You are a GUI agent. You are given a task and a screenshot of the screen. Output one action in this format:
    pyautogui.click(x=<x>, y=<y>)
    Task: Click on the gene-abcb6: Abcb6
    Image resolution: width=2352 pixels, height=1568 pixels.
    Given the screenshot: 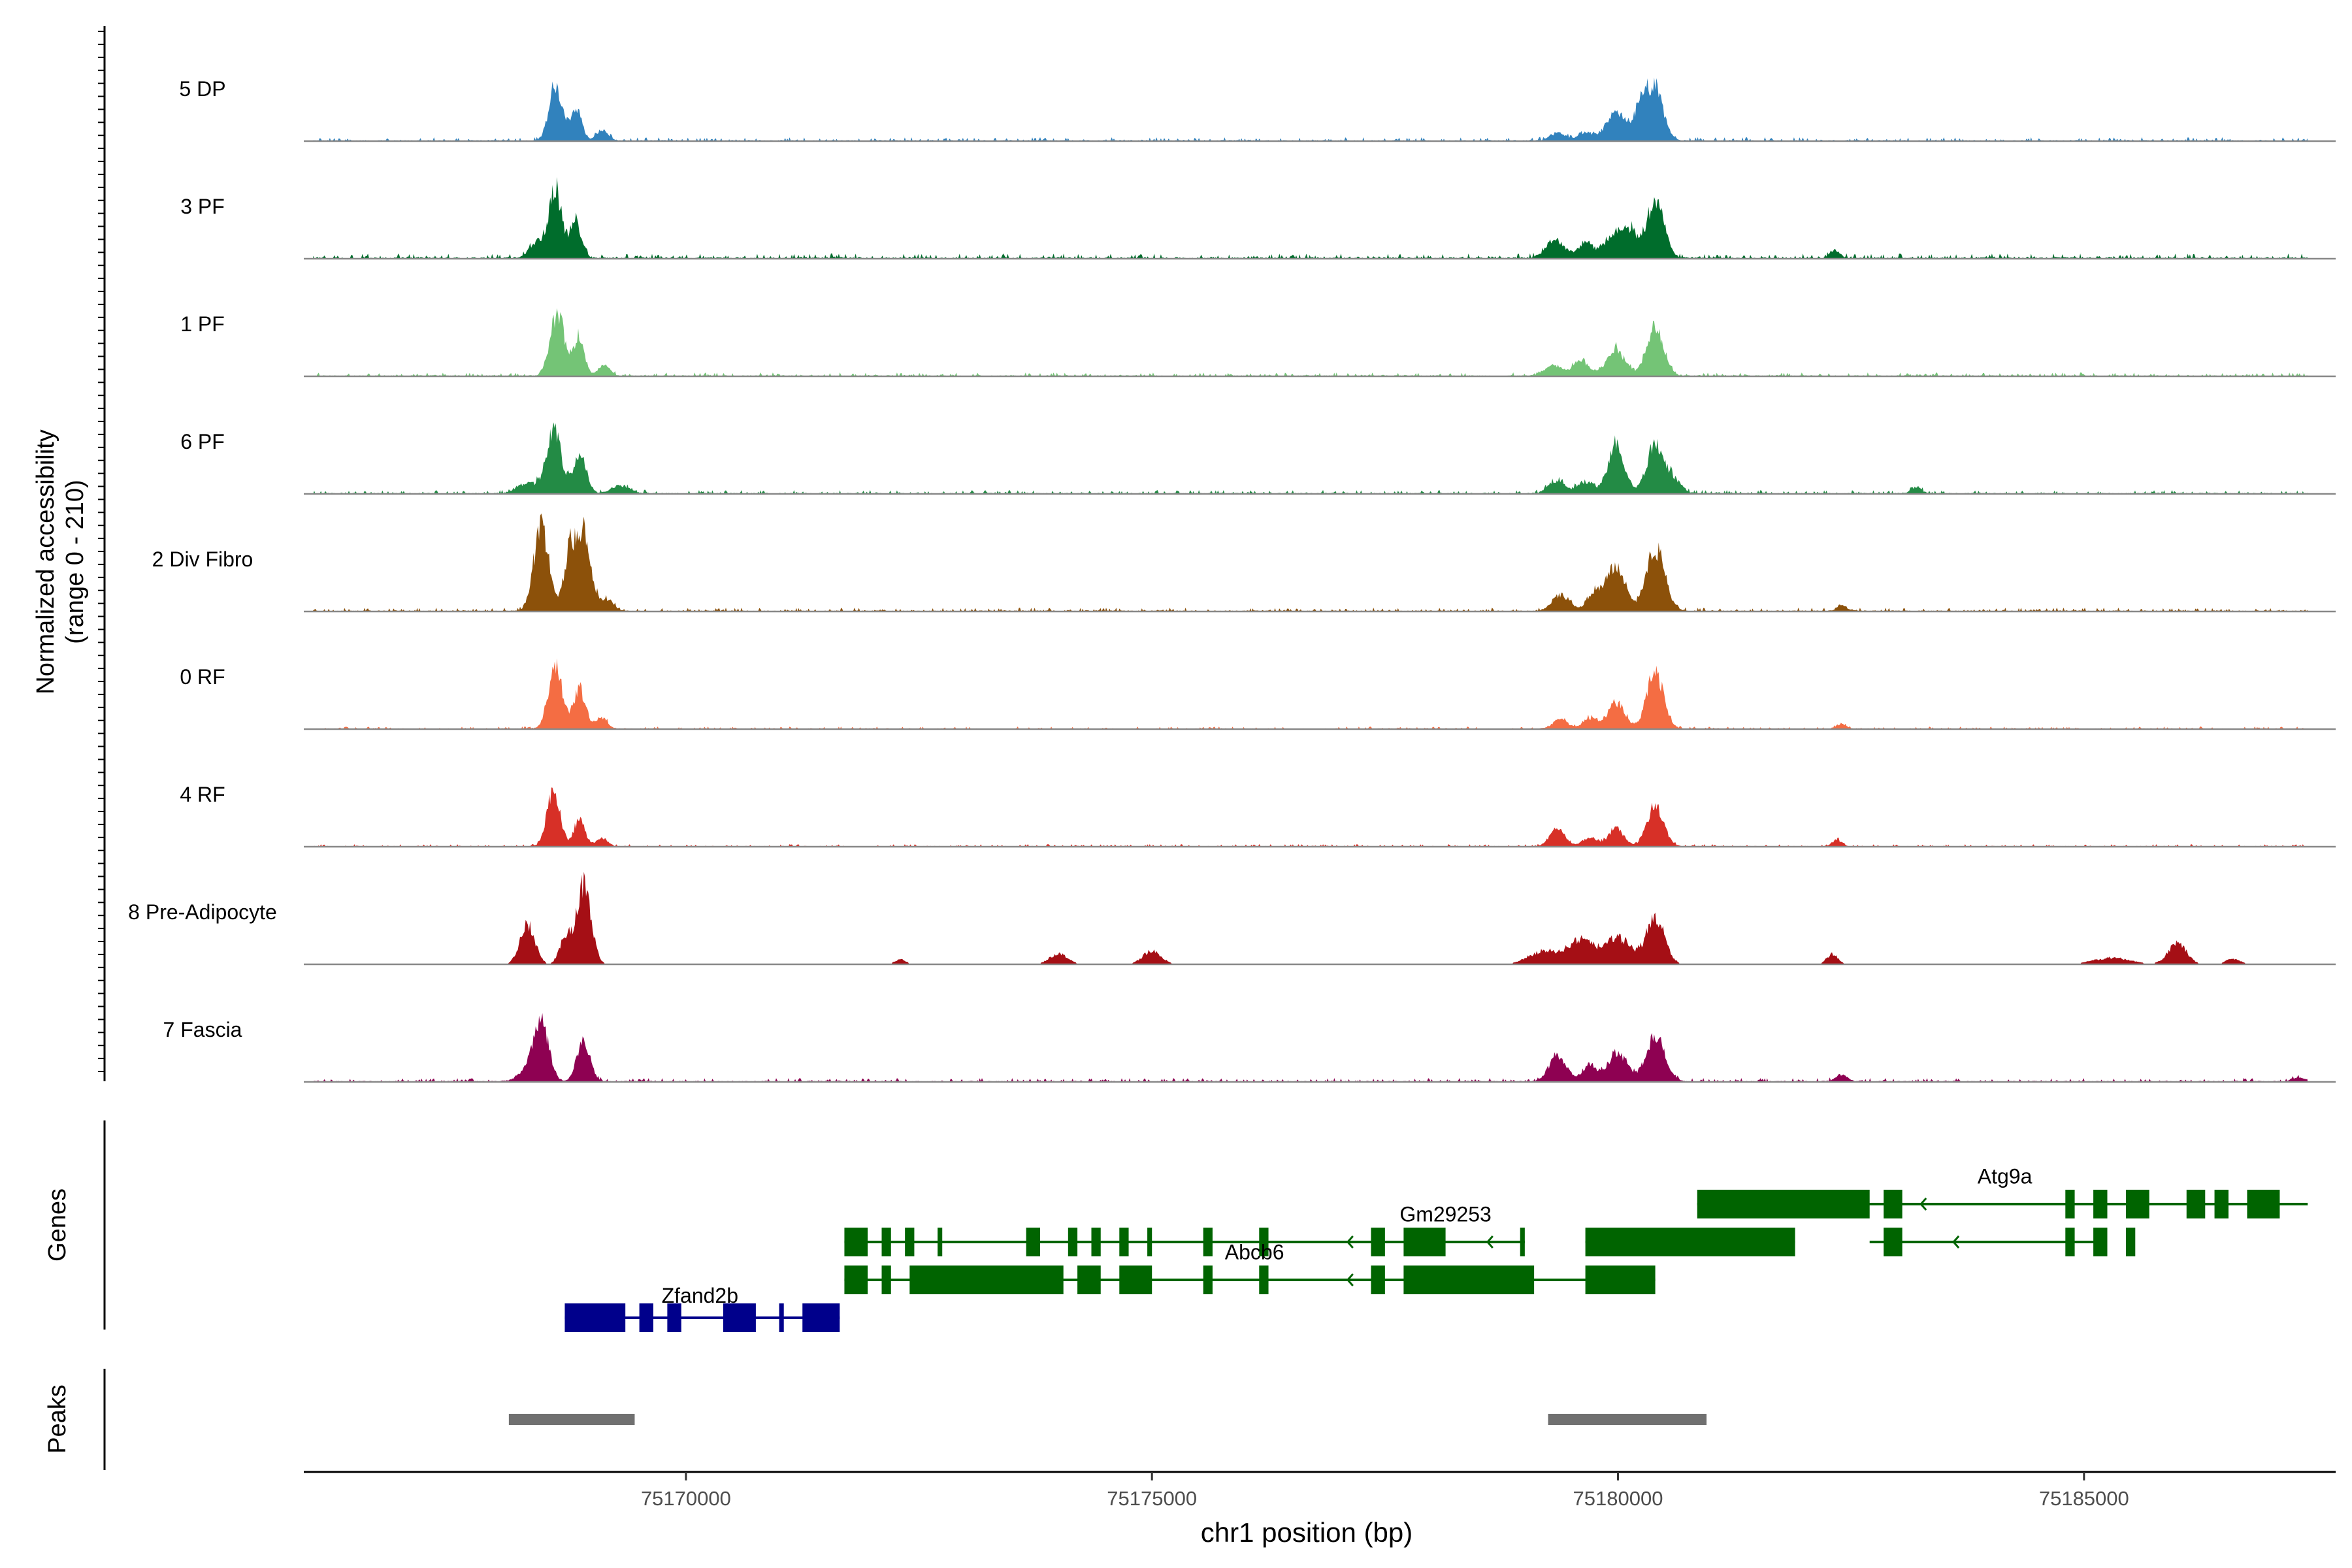 What is the action you would take?
    pyautogui.click(x=1184, y=1246)
    